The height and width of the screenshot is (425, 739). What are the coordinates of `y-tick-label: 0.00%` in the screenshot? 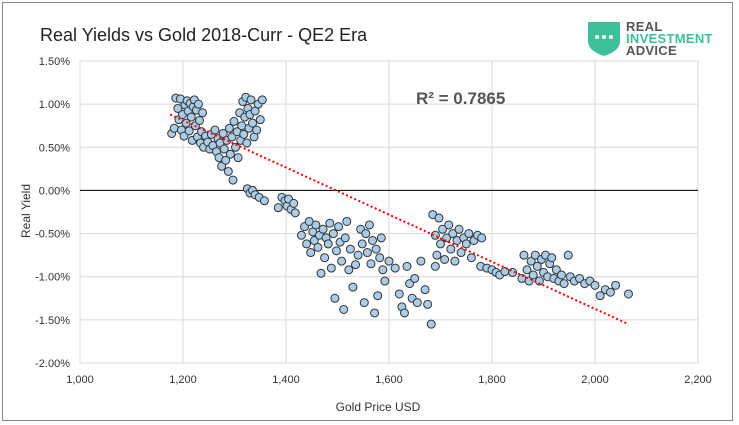 It's located at (54, 191).